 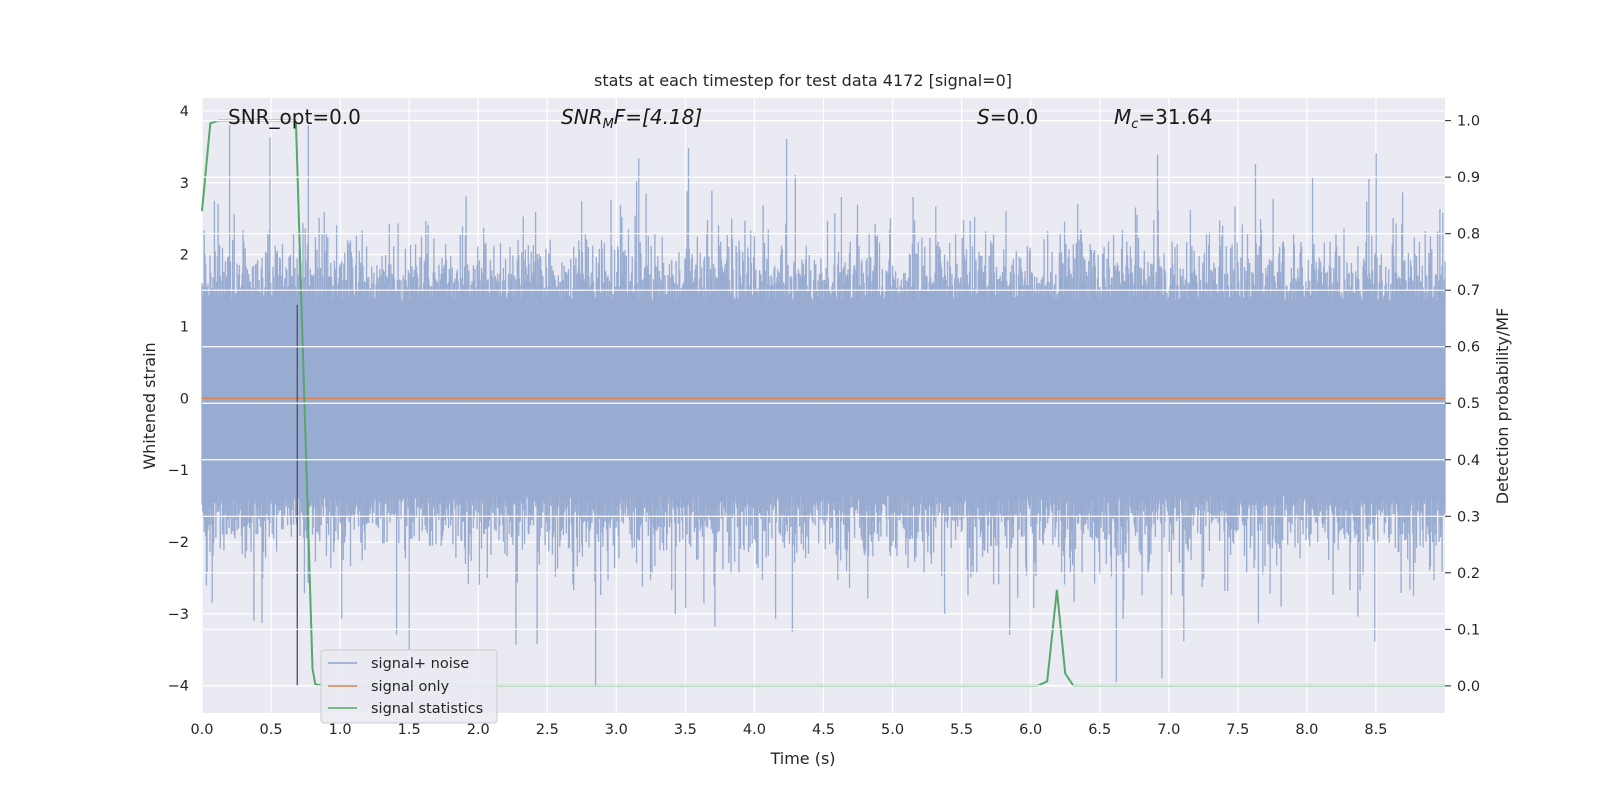 I want to click on y-axis-right-label: Detection probability/MF, so click(x=1502, y=406).